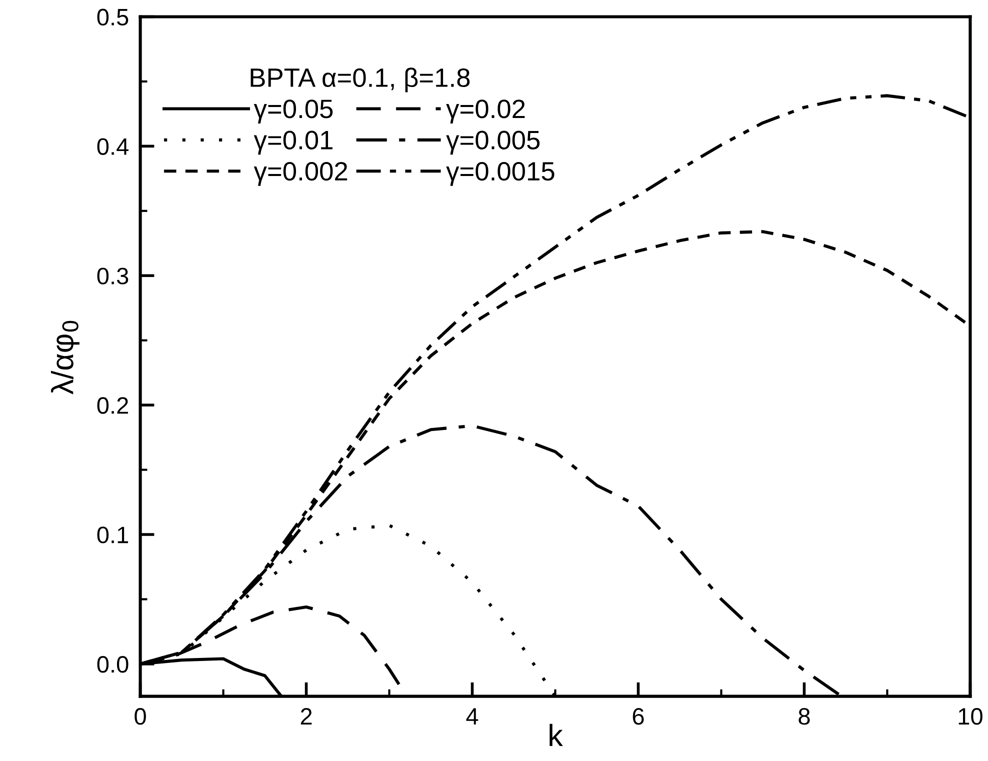 The width and height of the screenshot is (988, 761). Describe the element at coordinates (140, 716) in the screenshot. I see `x-tick-label: 0` at that location.